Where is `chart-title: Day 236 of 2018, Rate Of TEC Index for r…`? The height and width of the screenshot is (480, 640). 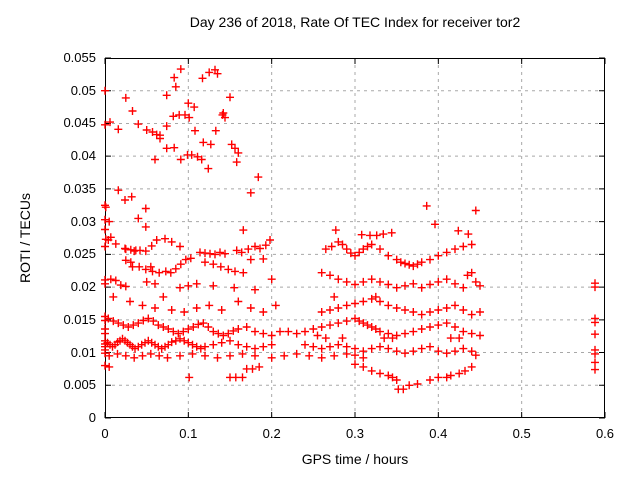 chart-title: Day 236 of 2018, Rate Of TEC Index for r… is located at coordinates (355, 22).